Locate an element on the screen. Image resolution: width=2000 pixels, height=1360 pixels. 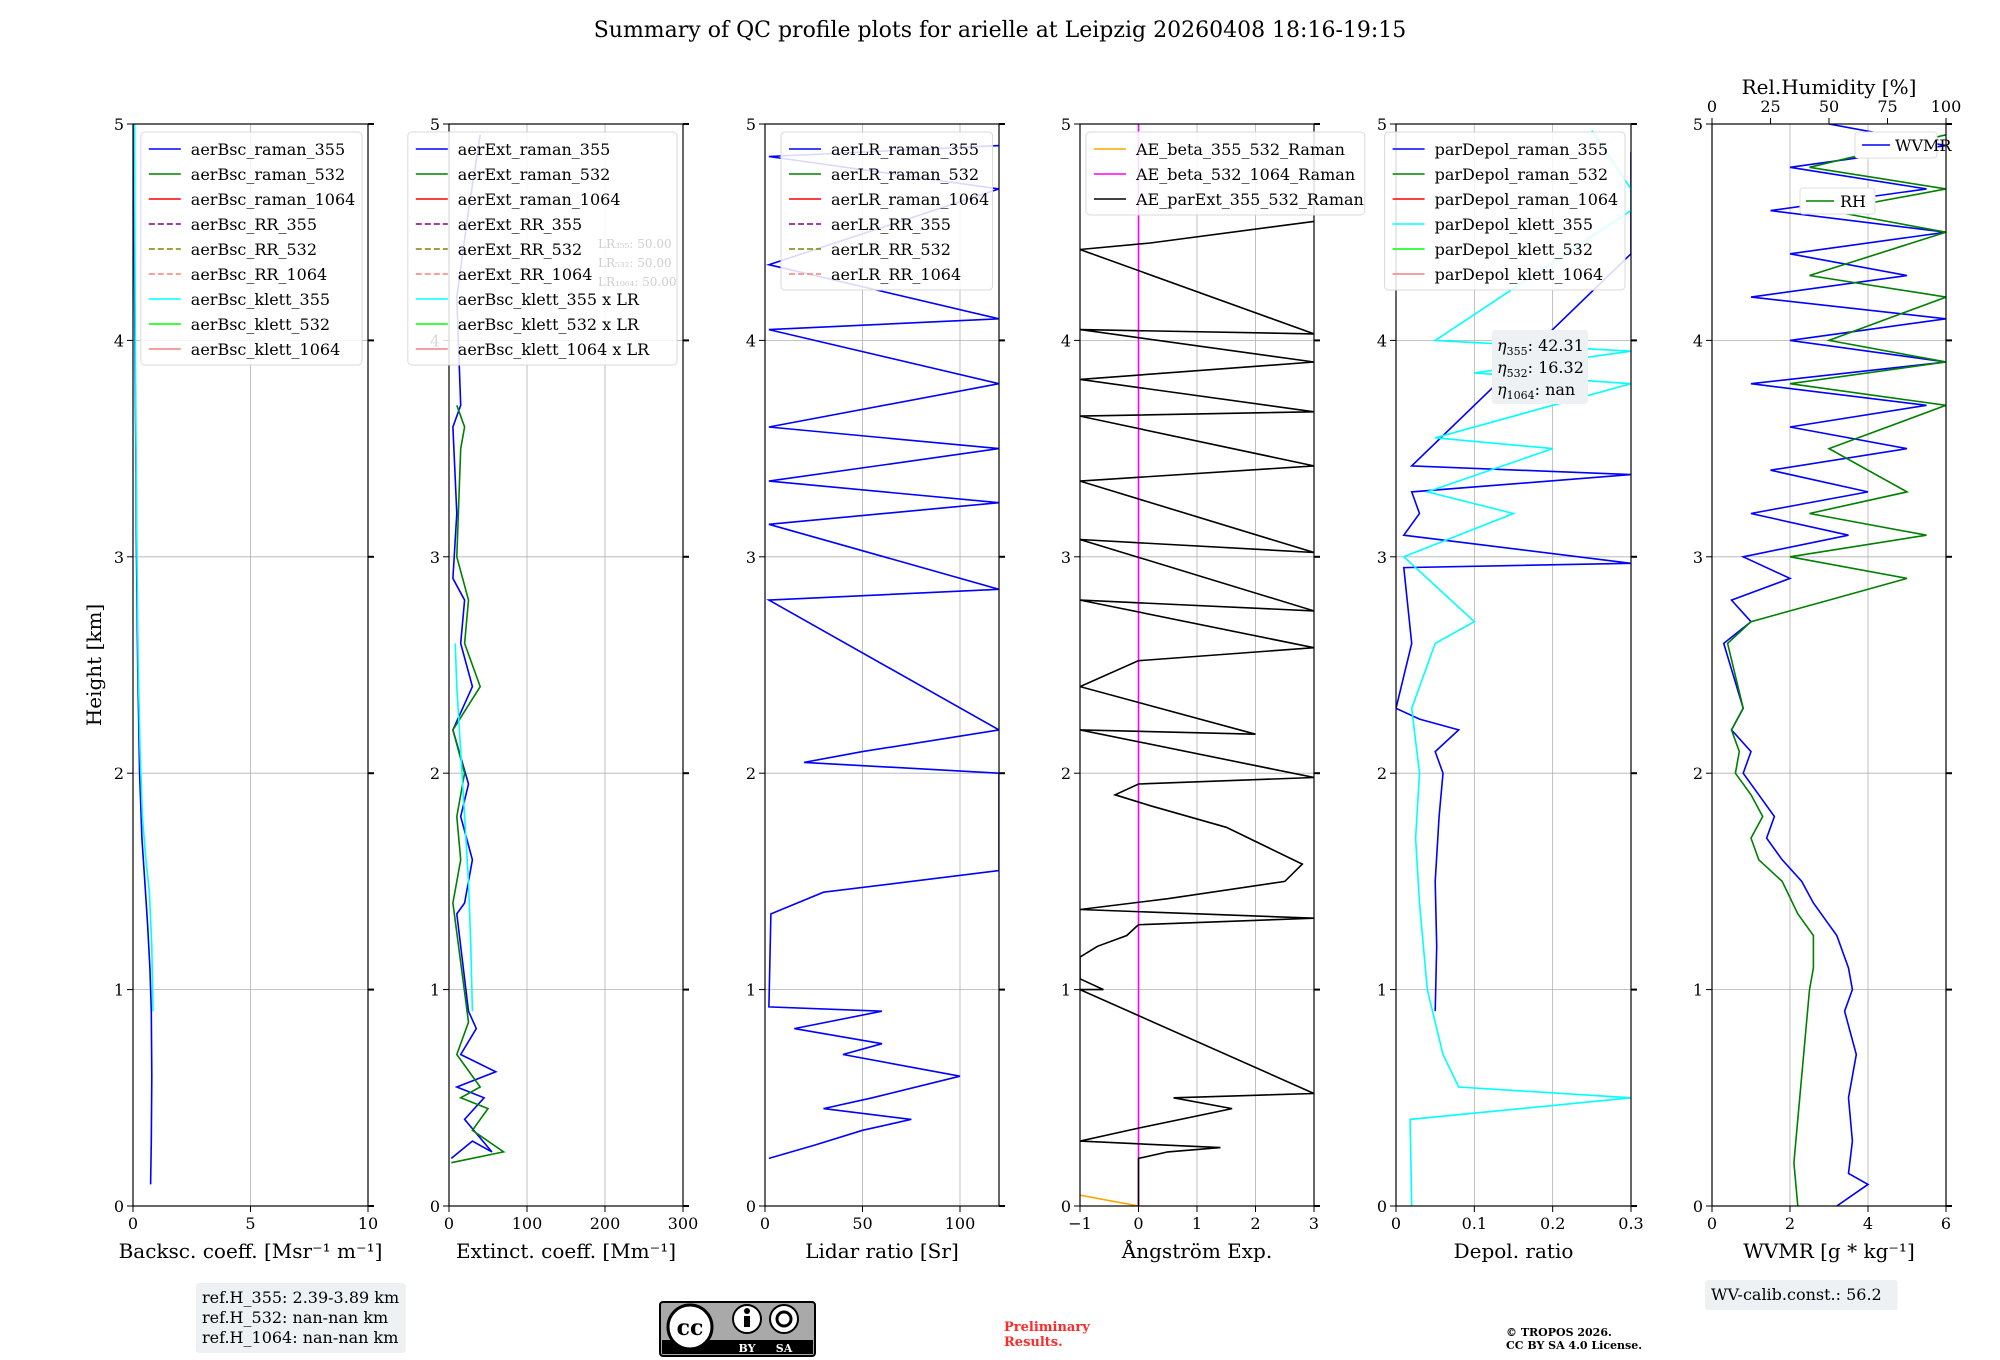
x-tick-label: 100 is located at coordinates (527, 1223).